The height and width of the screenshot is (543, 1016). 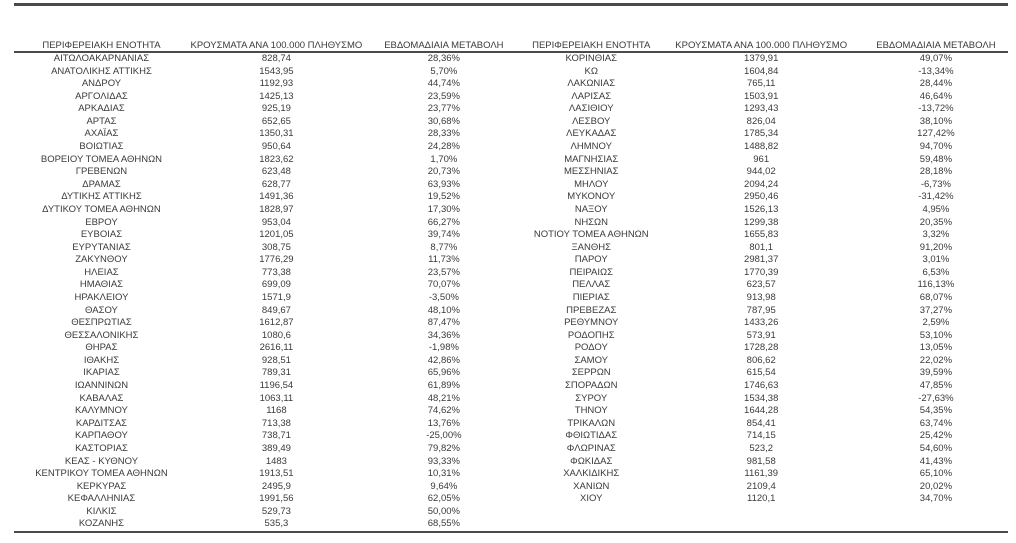 I want to click on cases-cell: 573,91, so click(x=761, y=335).